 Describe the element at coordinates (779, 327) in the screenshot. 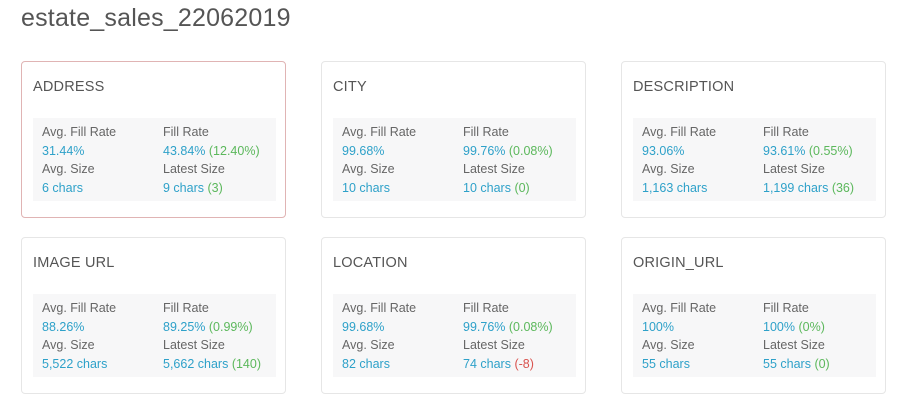

I see `fill-rate-value: 100%` at that location.